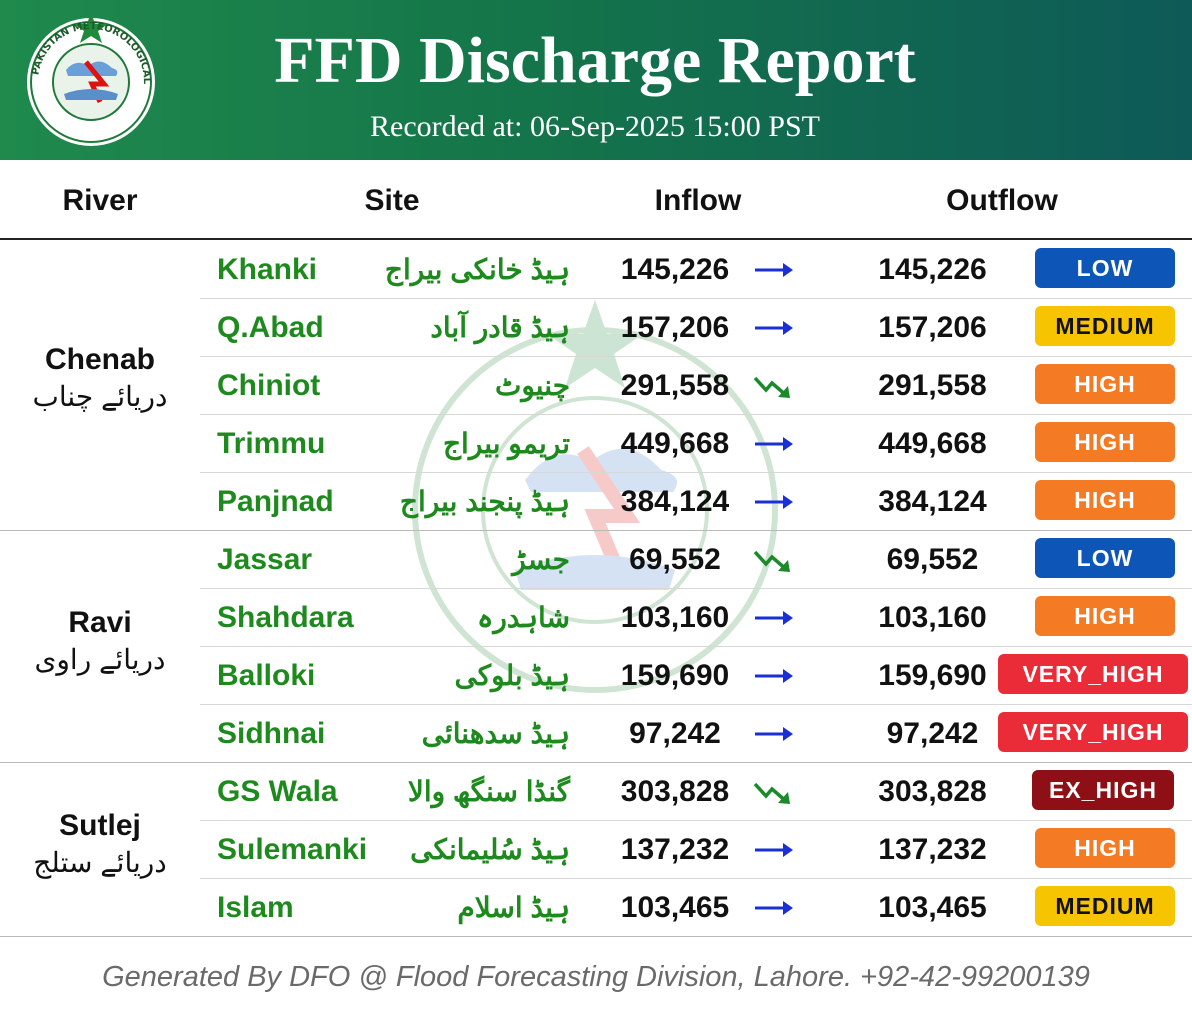  What do you see at coordinates (100, 622) in the screenshot?
I see `river-name: Ravi` at bounding box center [100, 622].